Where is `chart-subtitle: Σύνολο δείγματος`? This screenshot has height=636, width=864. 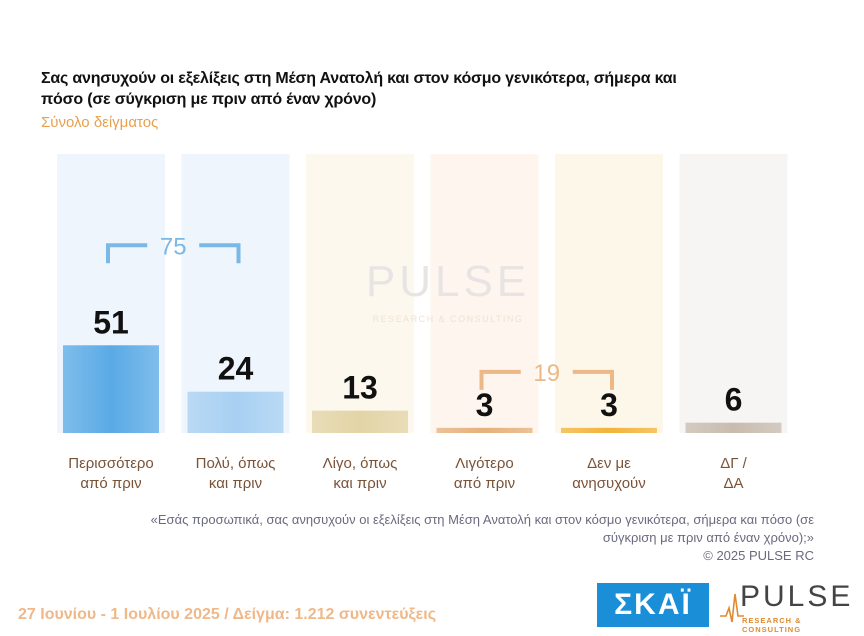
chart-subtitle: Σύνολο δείγματος is located at coordinates (100, 122).